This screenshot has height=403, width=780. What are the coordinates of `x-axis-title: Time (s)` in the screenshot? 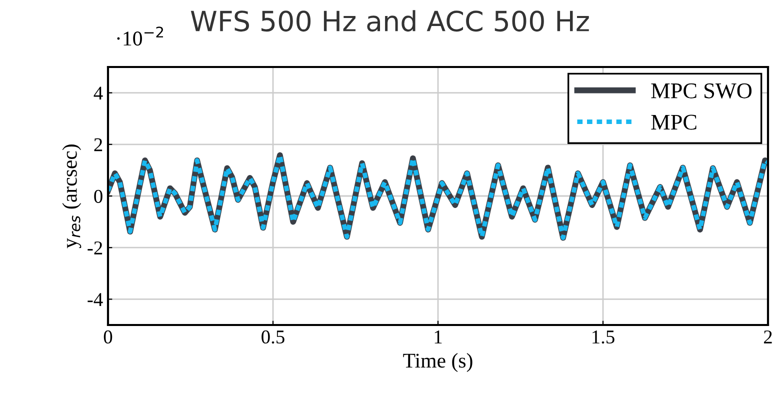 It's located at (437, 362).